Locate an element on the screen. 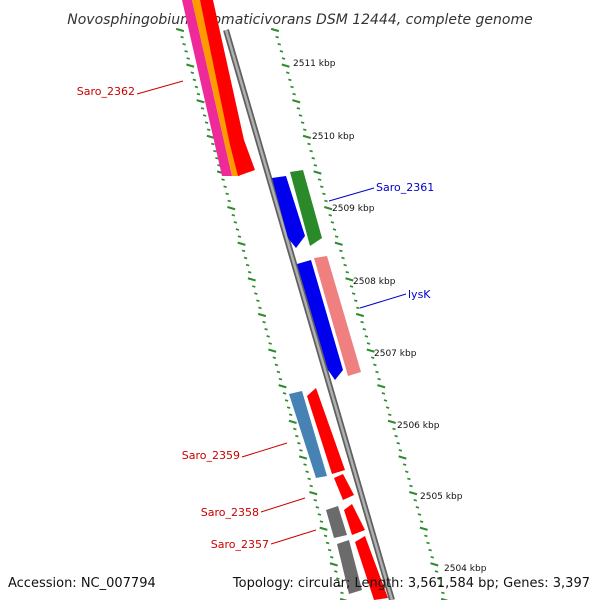 This screenshot has width=600, height=600. gene-bar-salmon is located at coordinates (337, 316).